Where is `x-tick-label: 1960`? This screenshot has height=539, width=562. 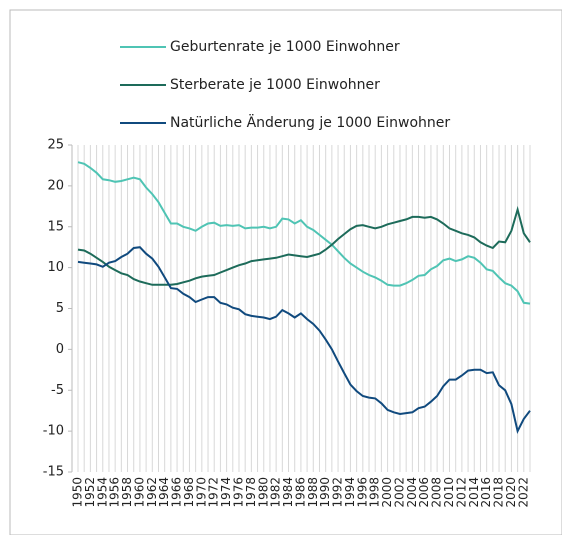
x-tick-label: 1960 is located at coordinates (139, 492).